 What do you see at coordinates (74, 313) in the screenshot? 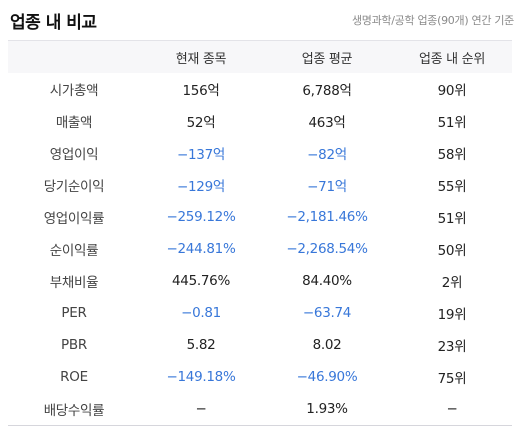
I see `row-label: PER` at bounding box center [74, 313].